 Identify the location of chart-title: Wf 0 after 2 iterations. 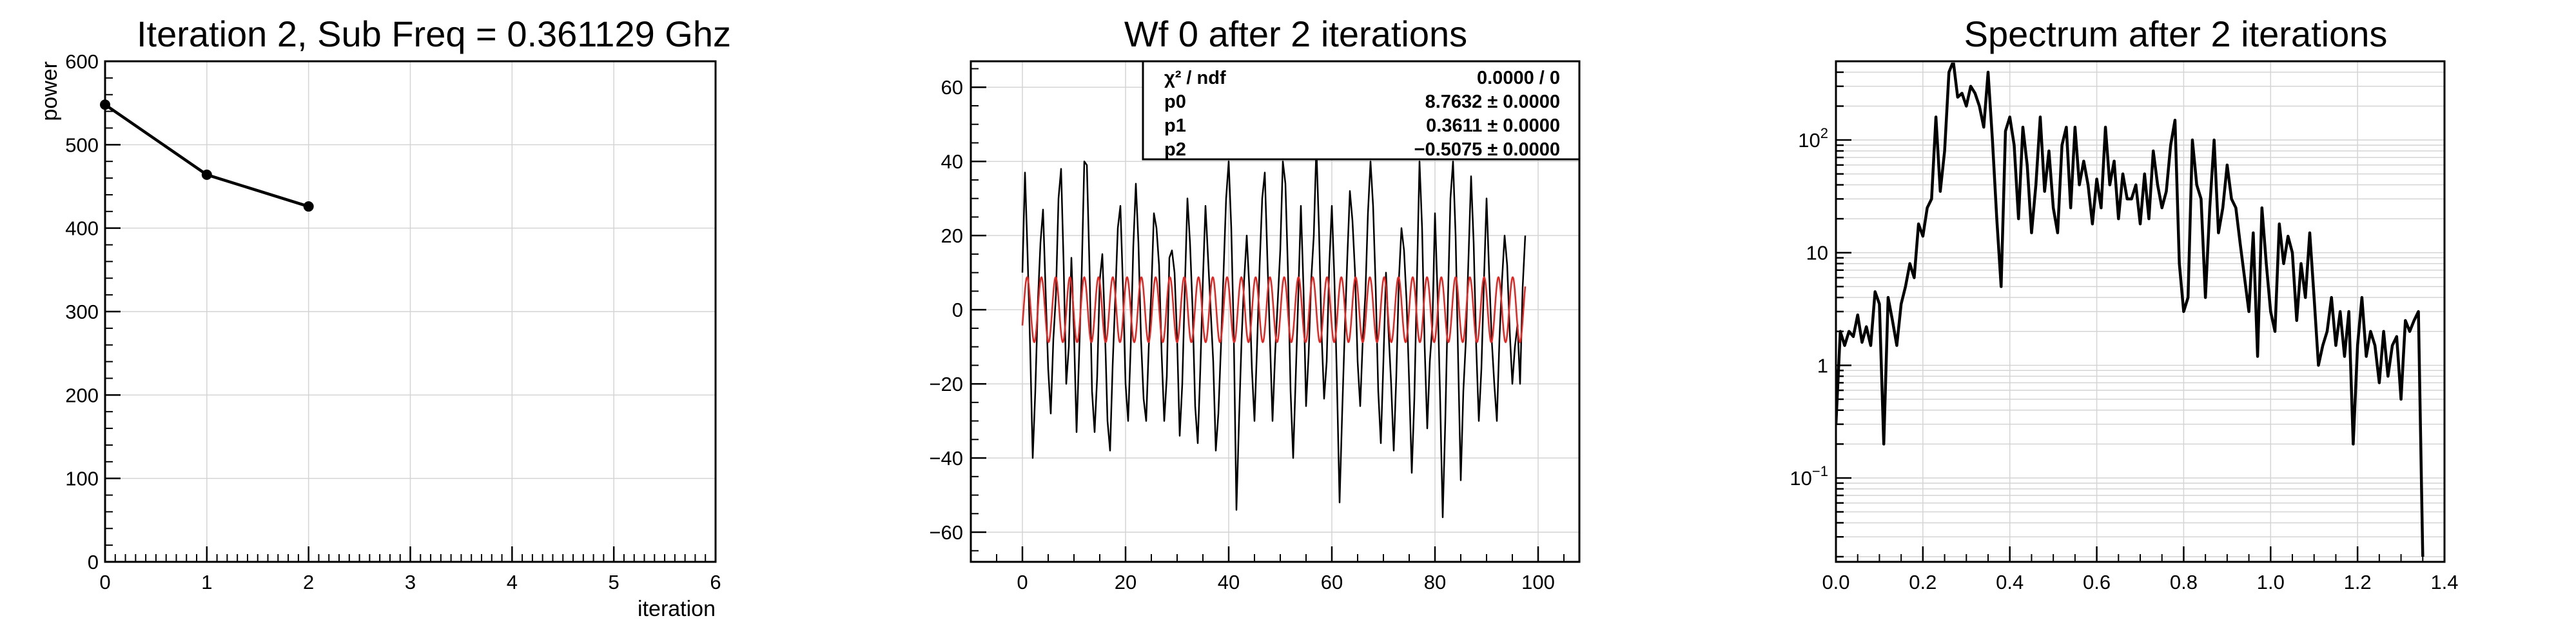
(1295, 34).